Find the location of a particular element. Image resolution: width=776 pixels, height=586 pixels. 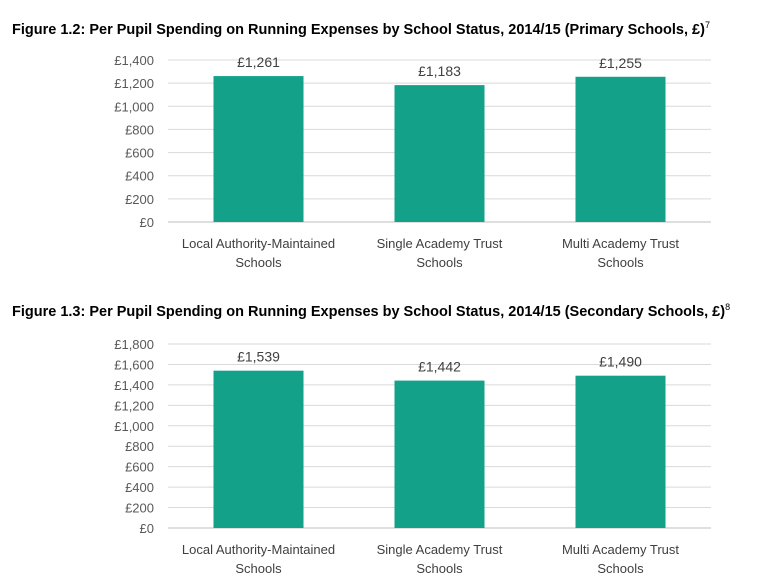

secondary-y-tick-label: £0 is located at coordinates (147, 528).